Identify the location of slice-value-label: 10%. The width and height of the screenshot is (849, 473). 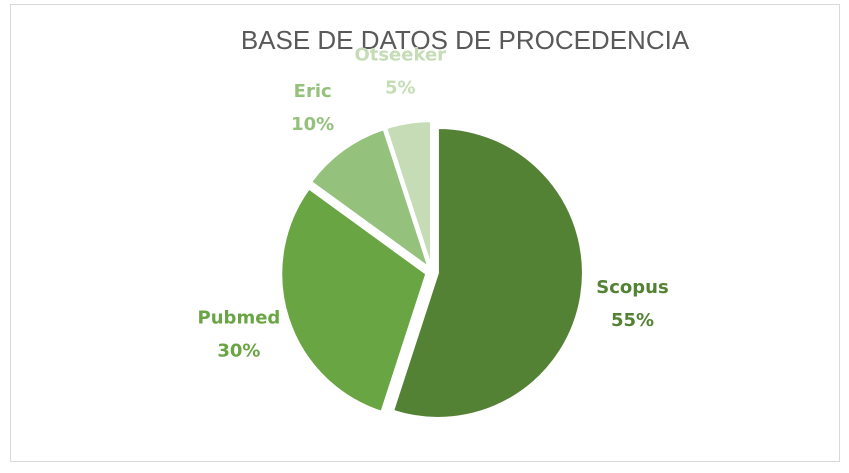
(312, 124).